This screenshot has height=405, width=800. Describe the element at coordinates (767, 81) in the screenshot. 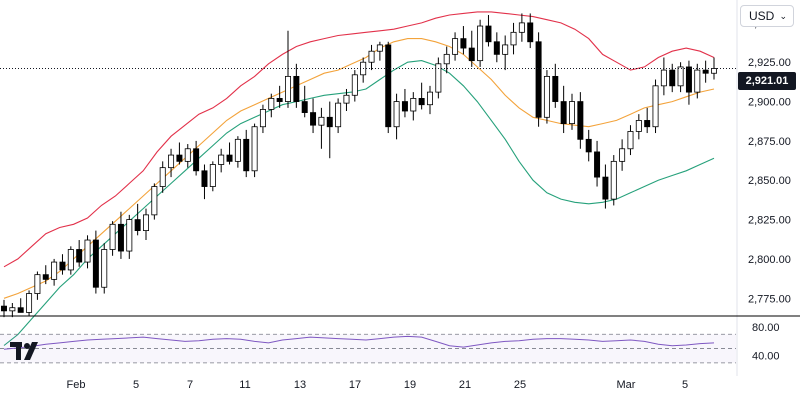

I see `last-price-badge: 2,921.01` at that location.